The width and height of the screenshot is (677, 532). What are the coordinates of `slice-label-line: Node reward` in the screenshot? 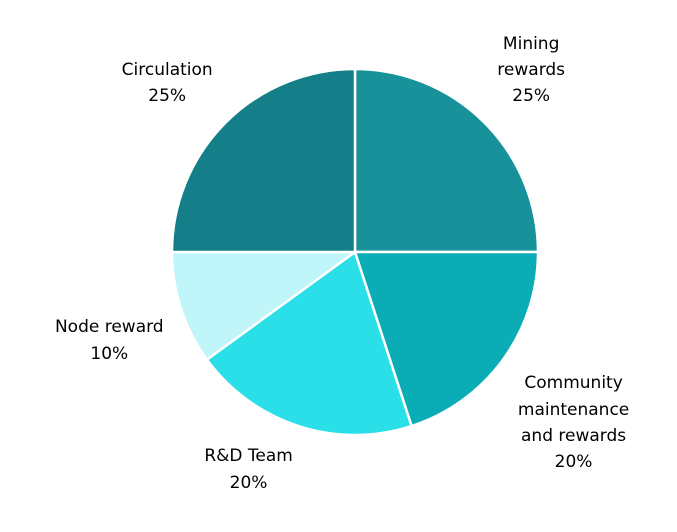 It's located at (109, 327).